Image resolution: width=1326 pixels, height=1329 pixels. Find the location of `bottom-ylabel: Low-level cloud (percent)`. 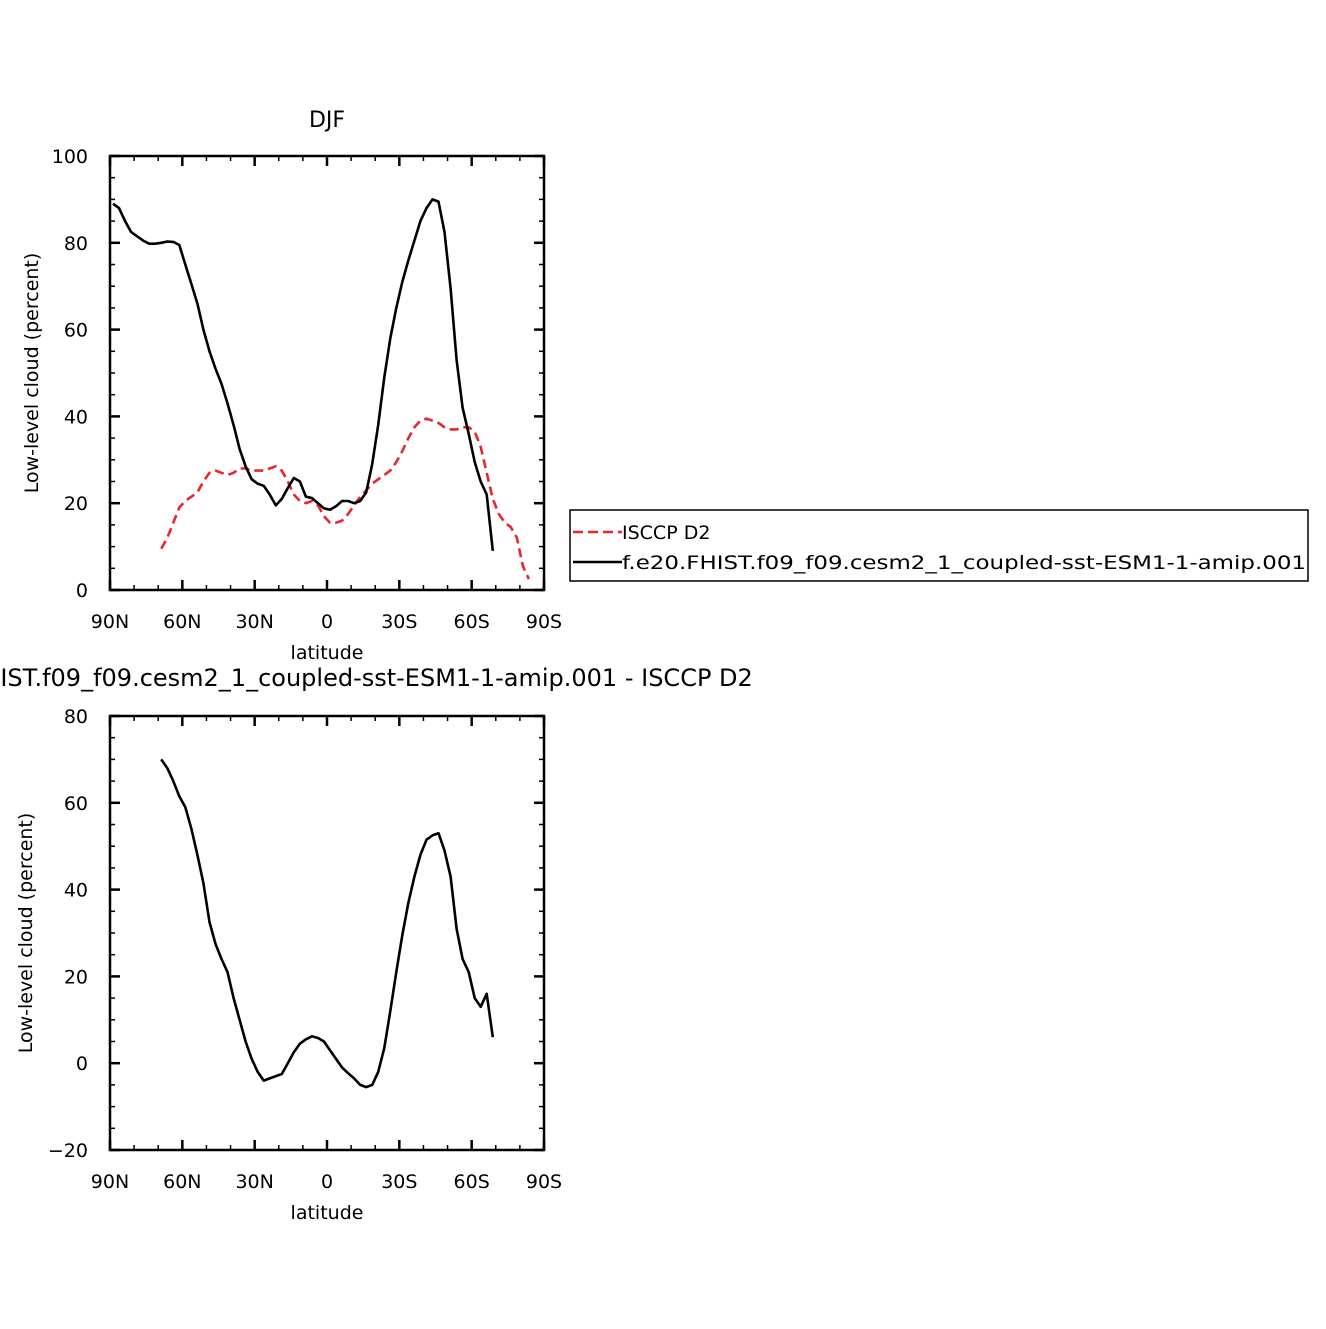

bottom-ylabel: Low-level cloud (percent) is located at coordinates (26, 933).